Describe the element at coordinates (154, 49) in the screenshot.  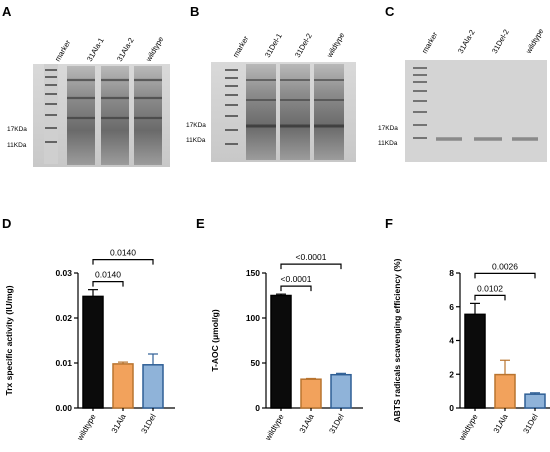
I see `lane-label-a-4: wildtype` at that location.